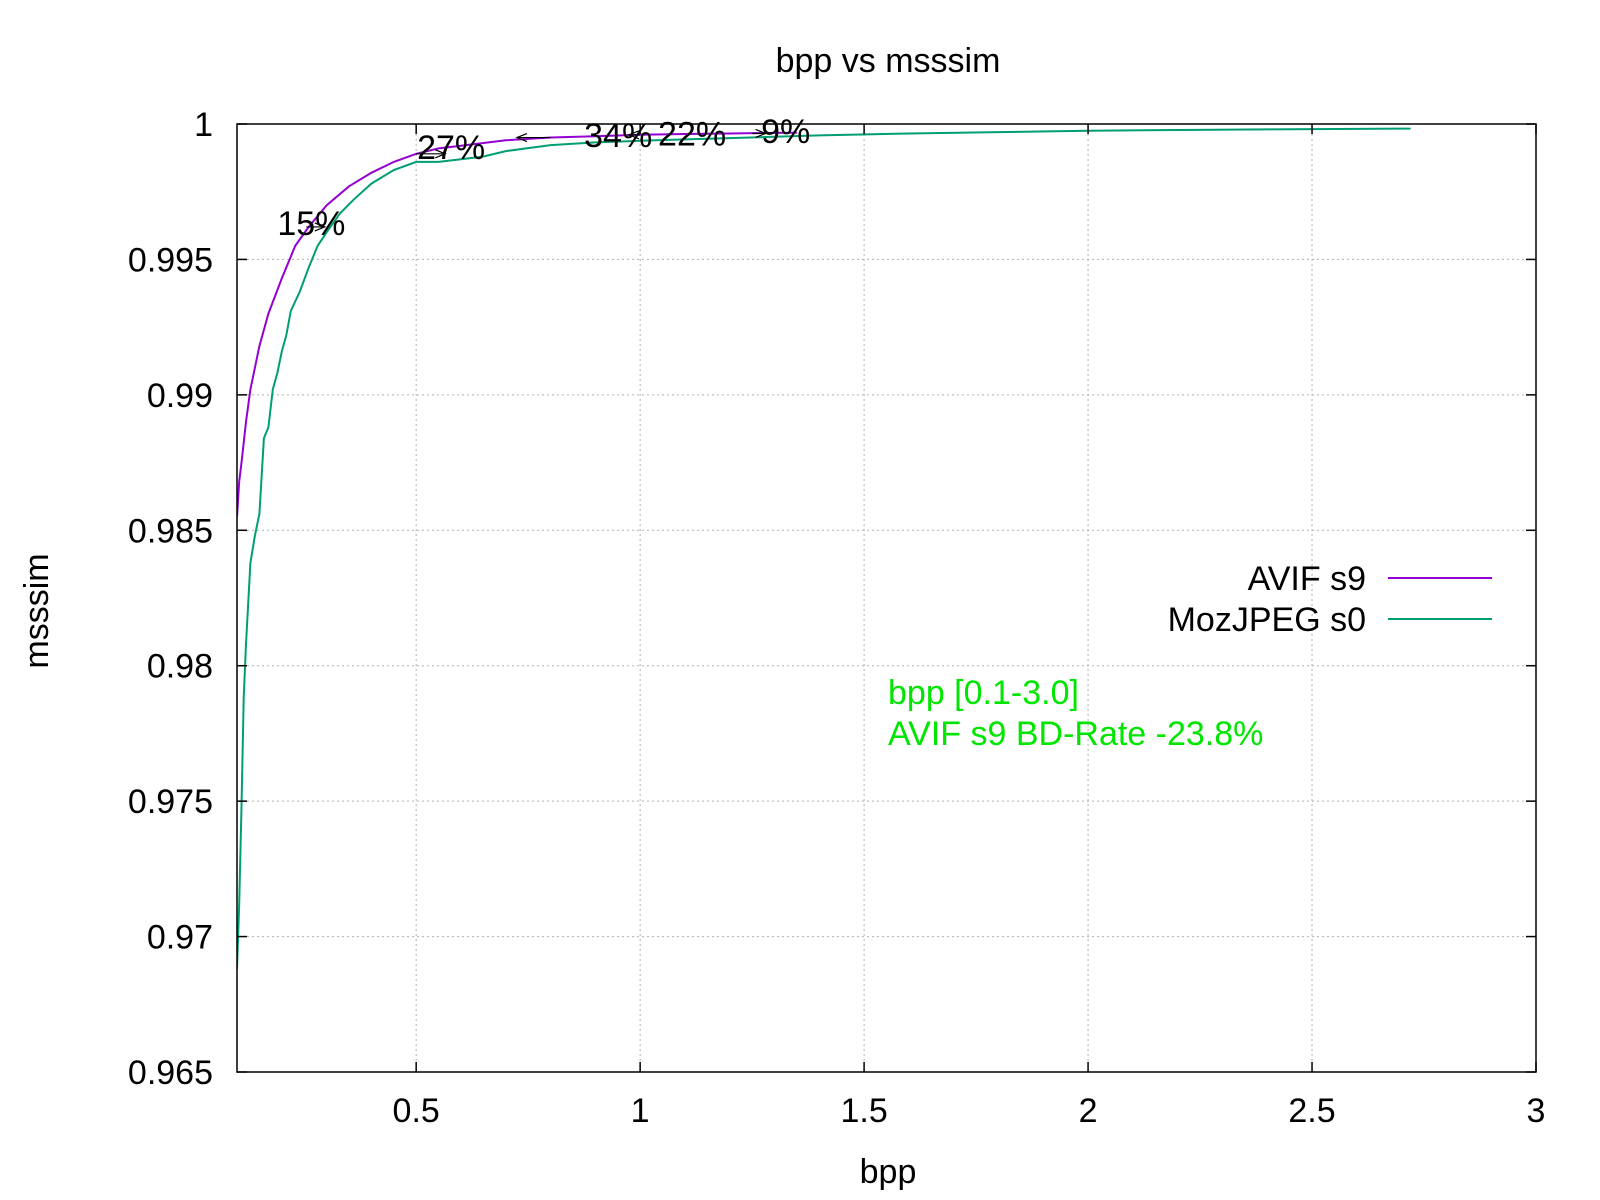  I want to click on x-tick-label: 2.5, so click(1311, 1111).